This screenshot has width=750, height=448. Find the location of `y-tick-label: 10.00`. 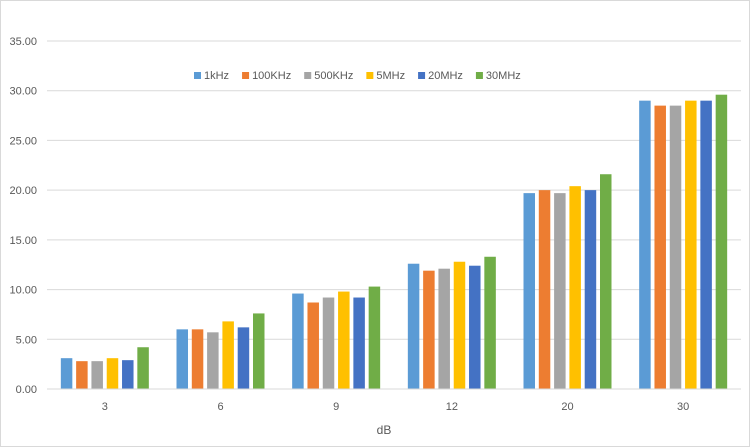

y-tick-label: 10.00 is located at coordinates (23, 291).